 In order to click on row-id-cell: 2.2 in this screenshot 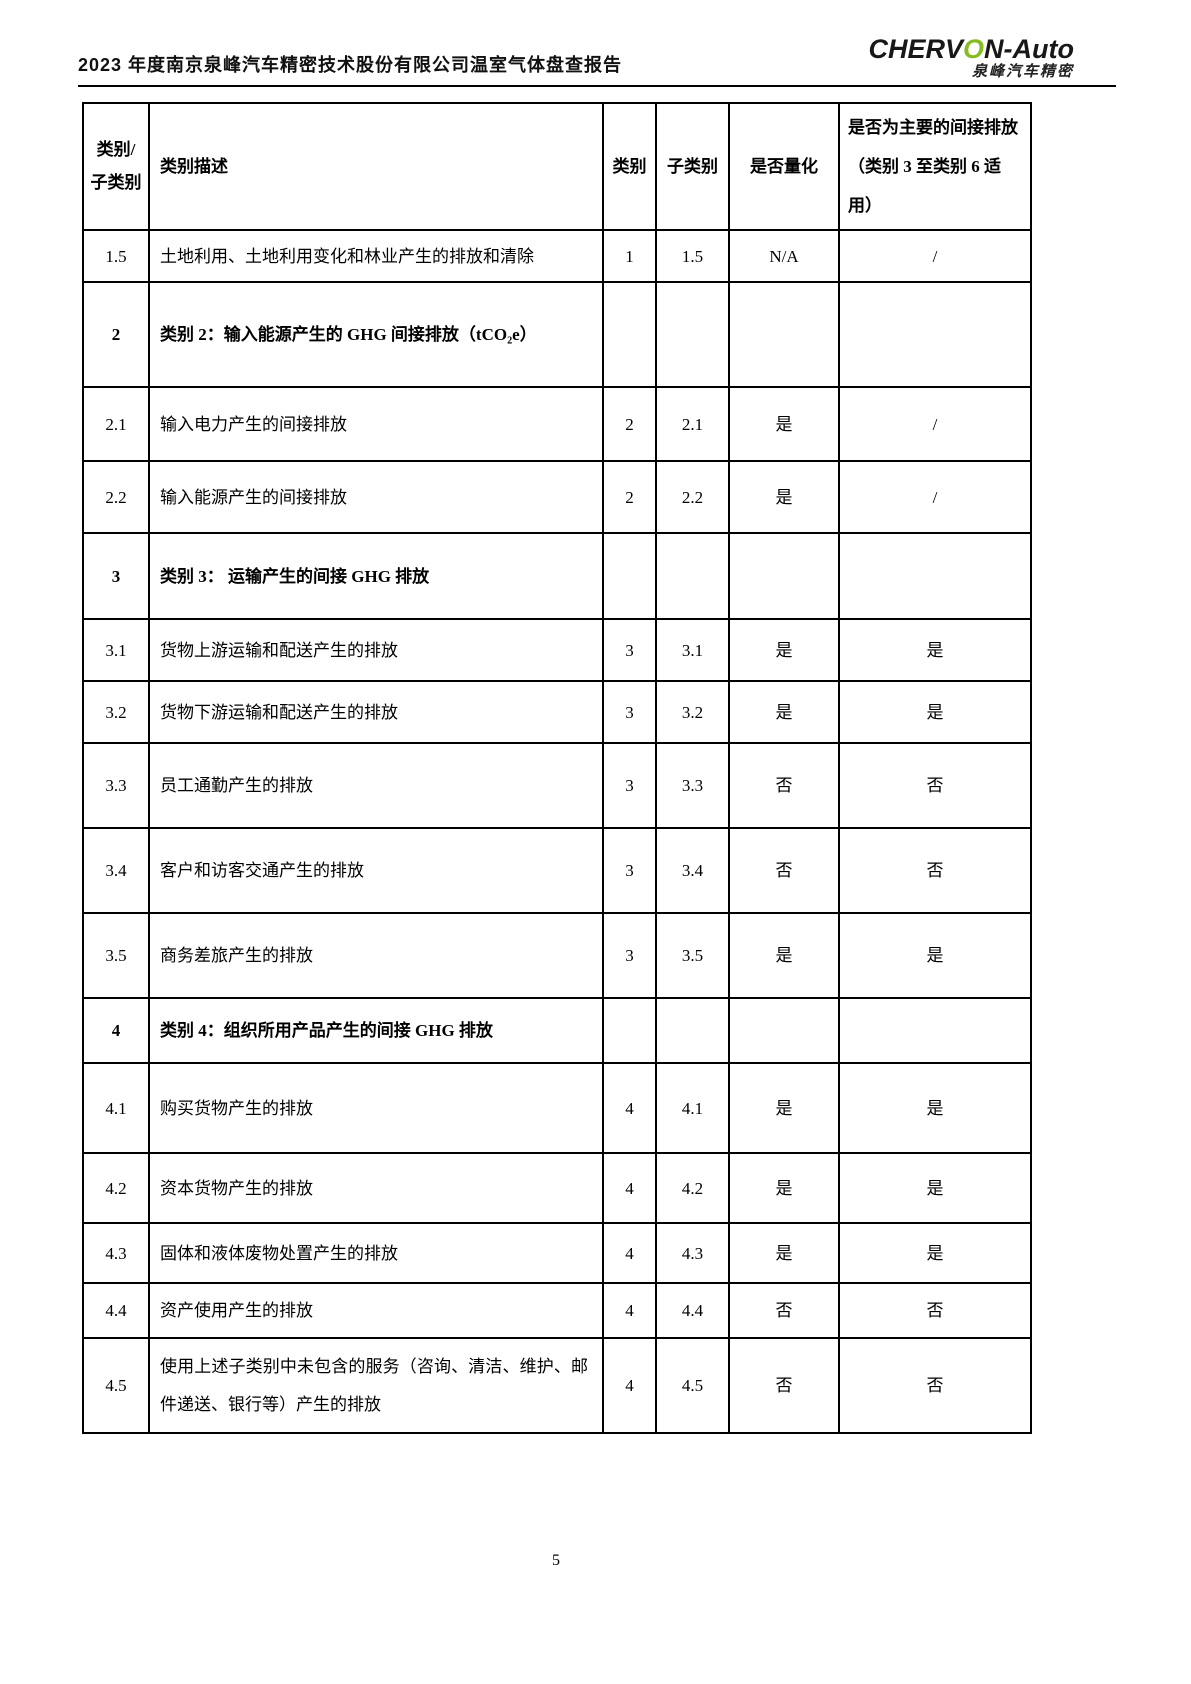, I will do `click(116, 497)`.